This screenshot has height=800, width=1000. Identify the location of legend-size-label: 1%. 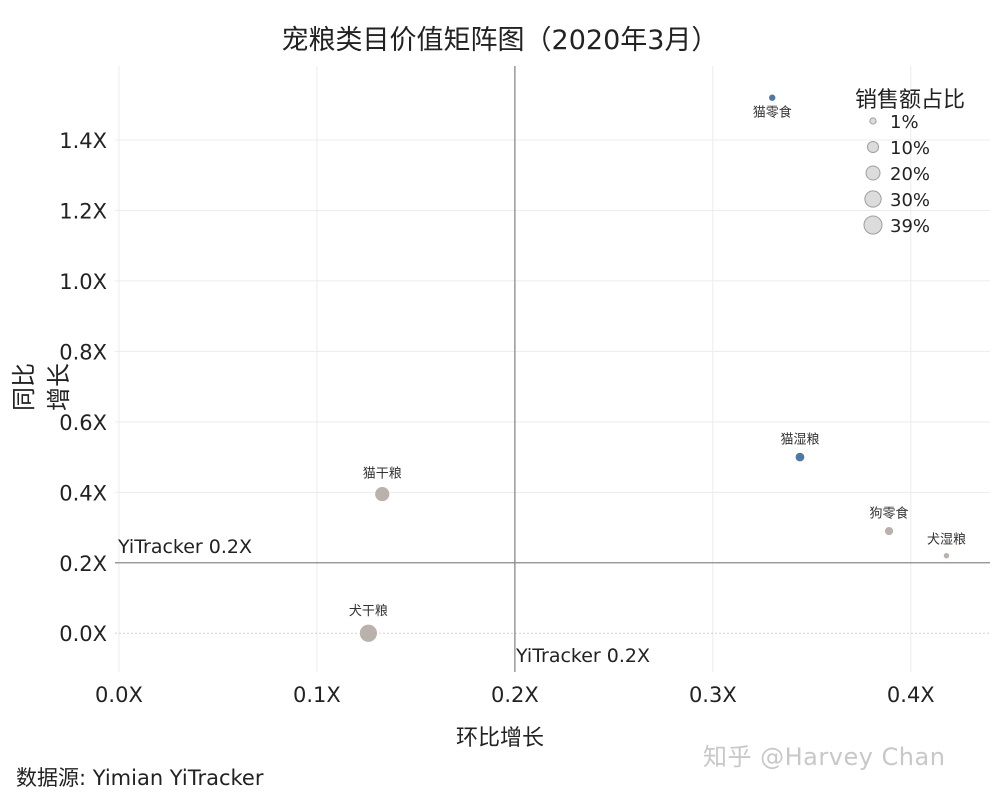
(904, 122).